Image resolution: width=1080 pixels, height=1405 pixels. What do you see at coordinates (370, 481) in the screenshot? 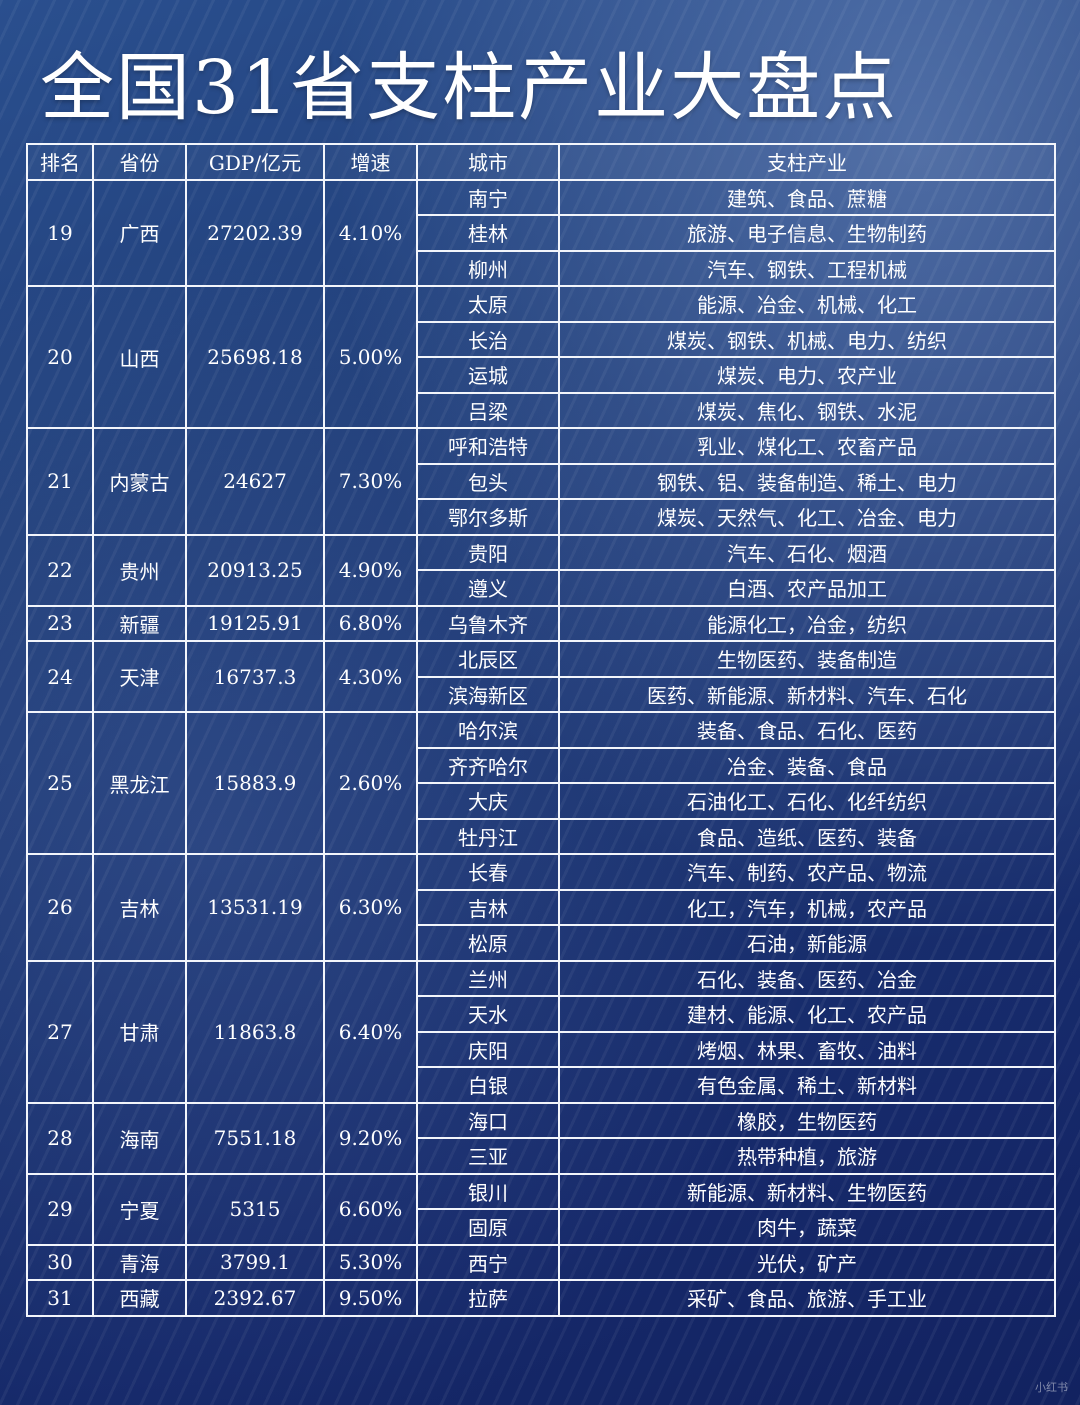
I see `growth-cell: 7.30%` at bounding box center [370, 481].